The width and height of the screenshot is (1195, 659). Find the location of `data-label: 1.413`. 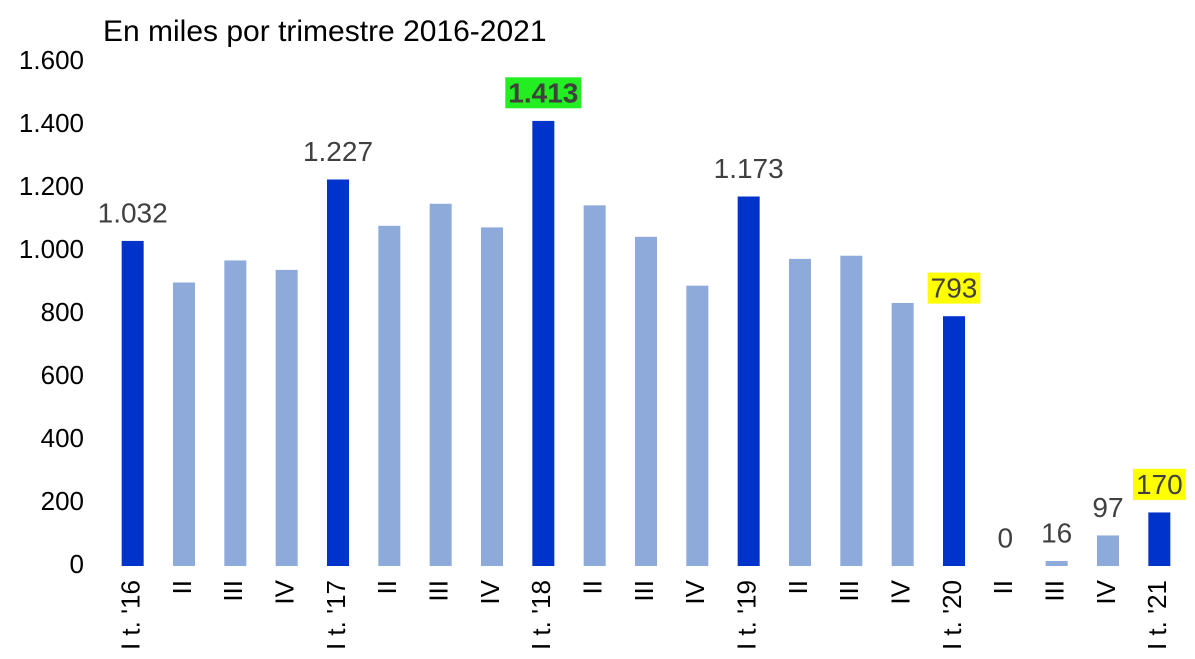

data-label: 1.413 is located at coordinates (543, 92).